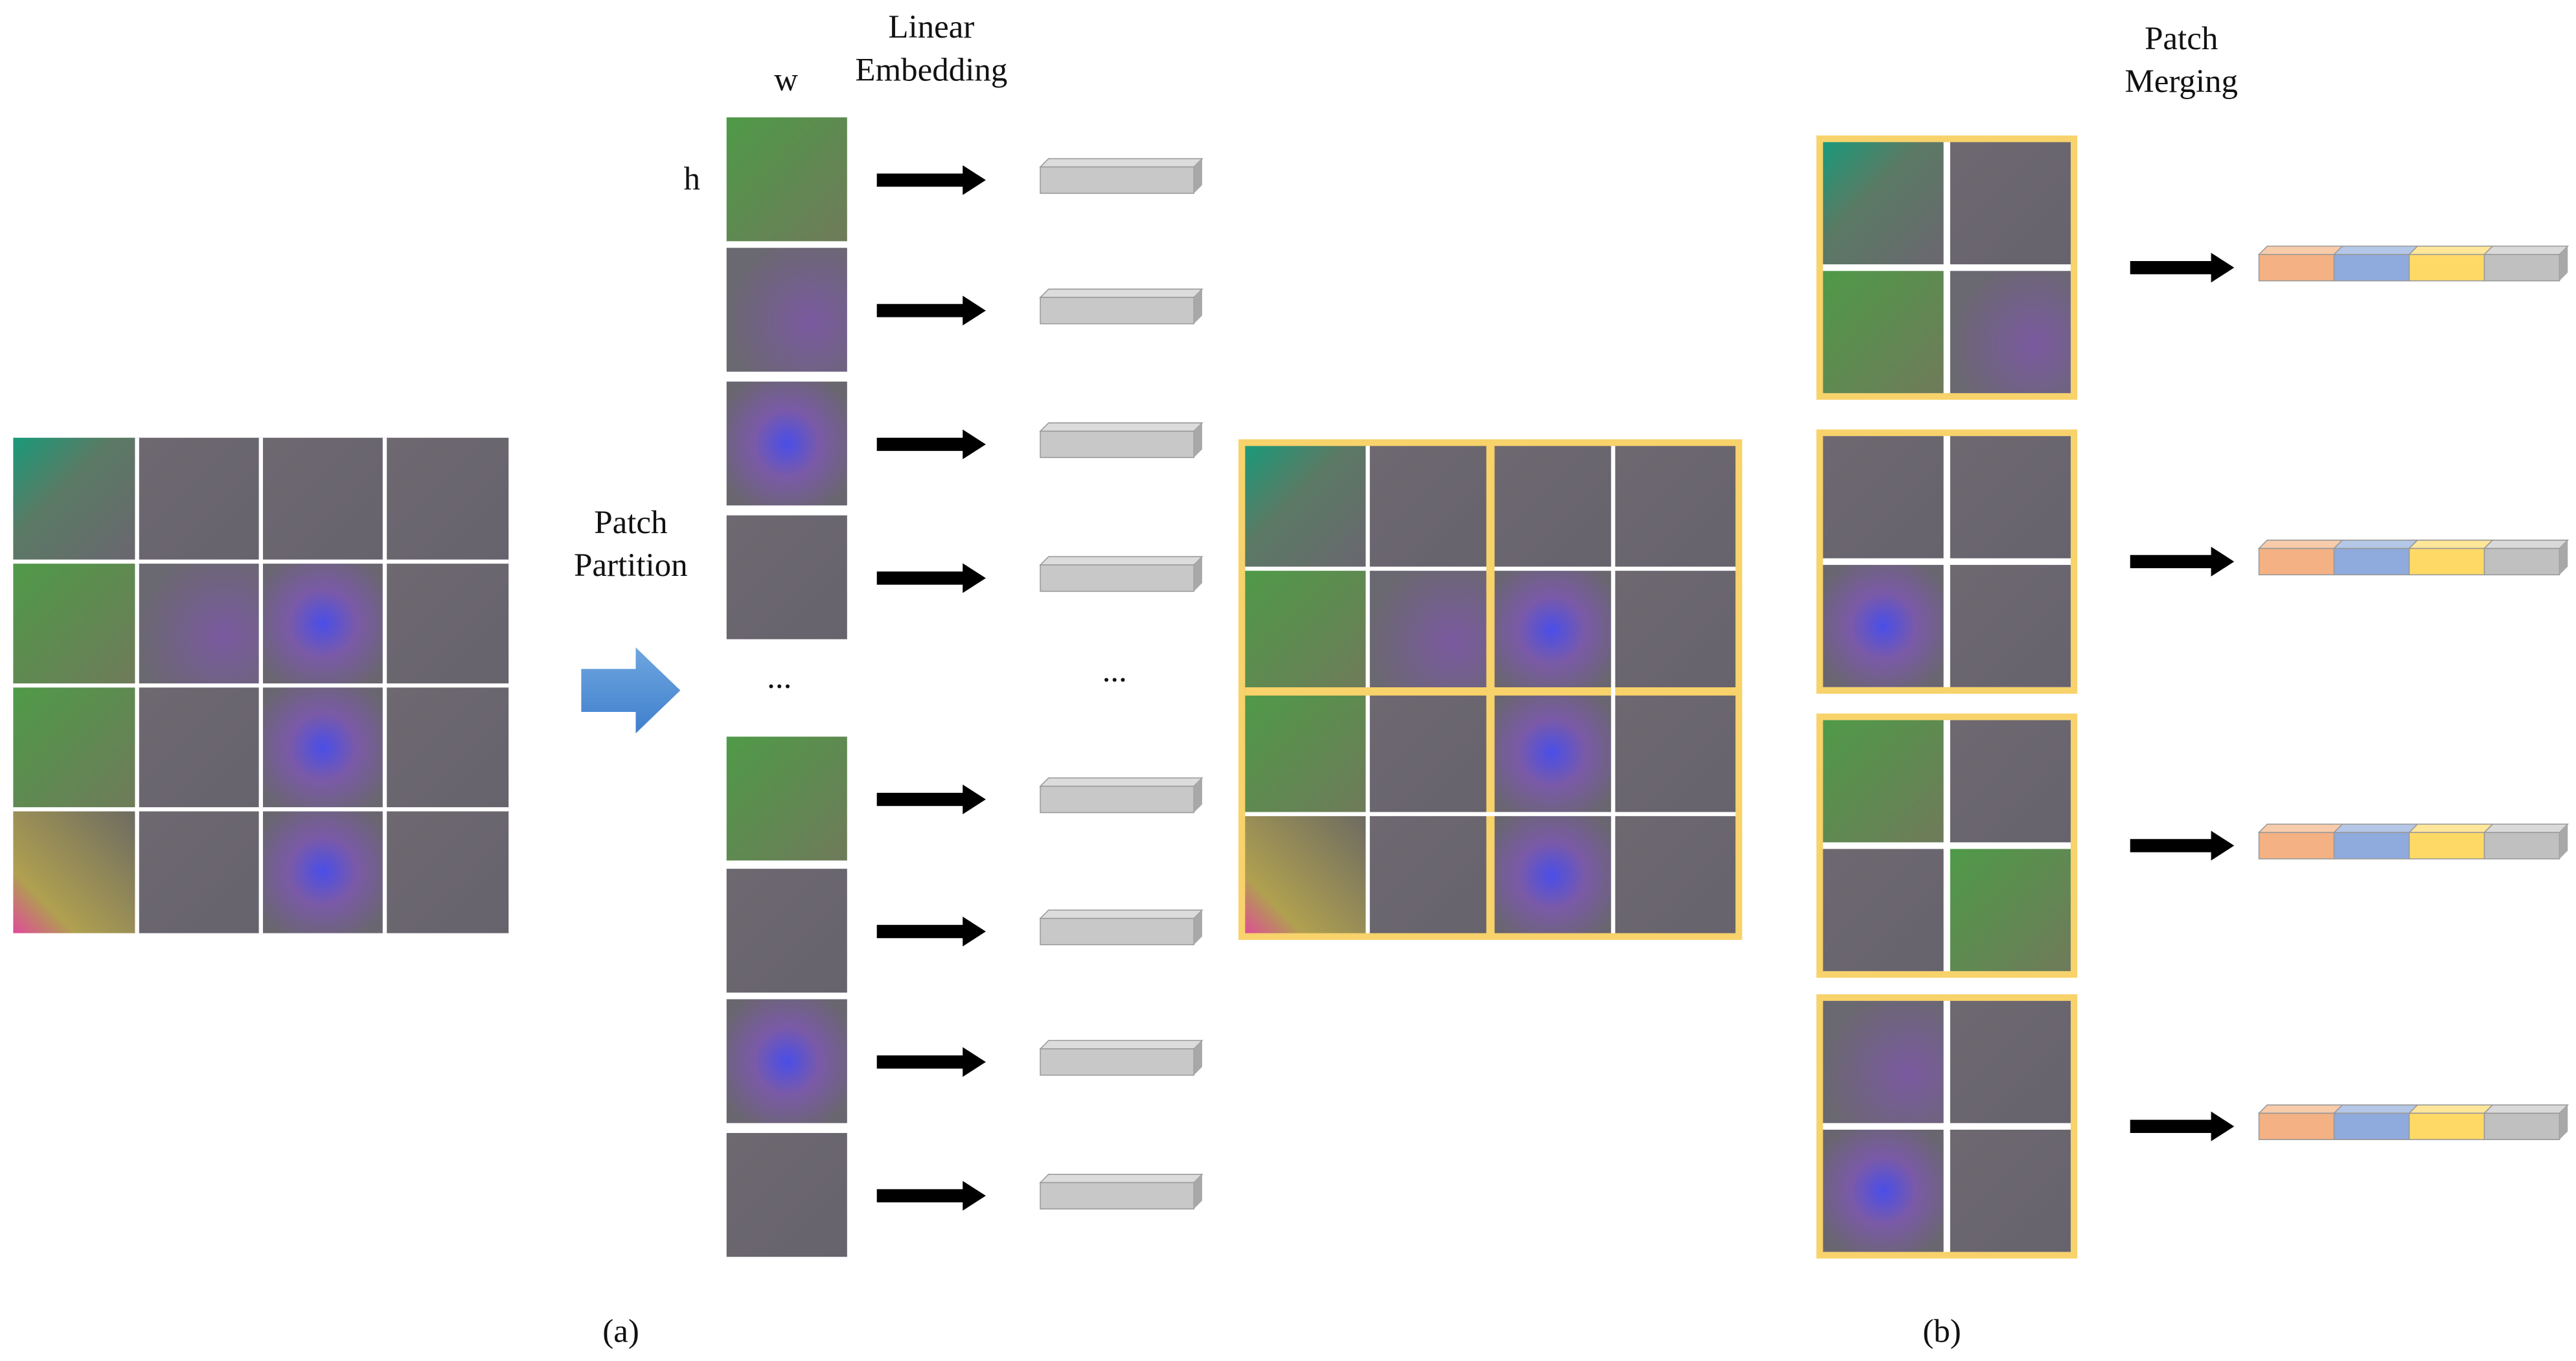 The width and height of the screenshot is (2576, 1361). What do you see at coordinates (1942, 1332) in the screenshot?
I see `caption: (b)` at bounding box center [1942, 1332].